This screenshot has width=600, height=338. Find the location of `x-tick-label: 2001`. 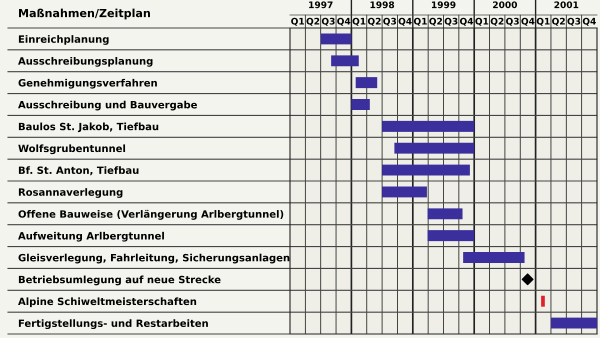

x-tick-label: 2001 is located at coordinates (566, 4).